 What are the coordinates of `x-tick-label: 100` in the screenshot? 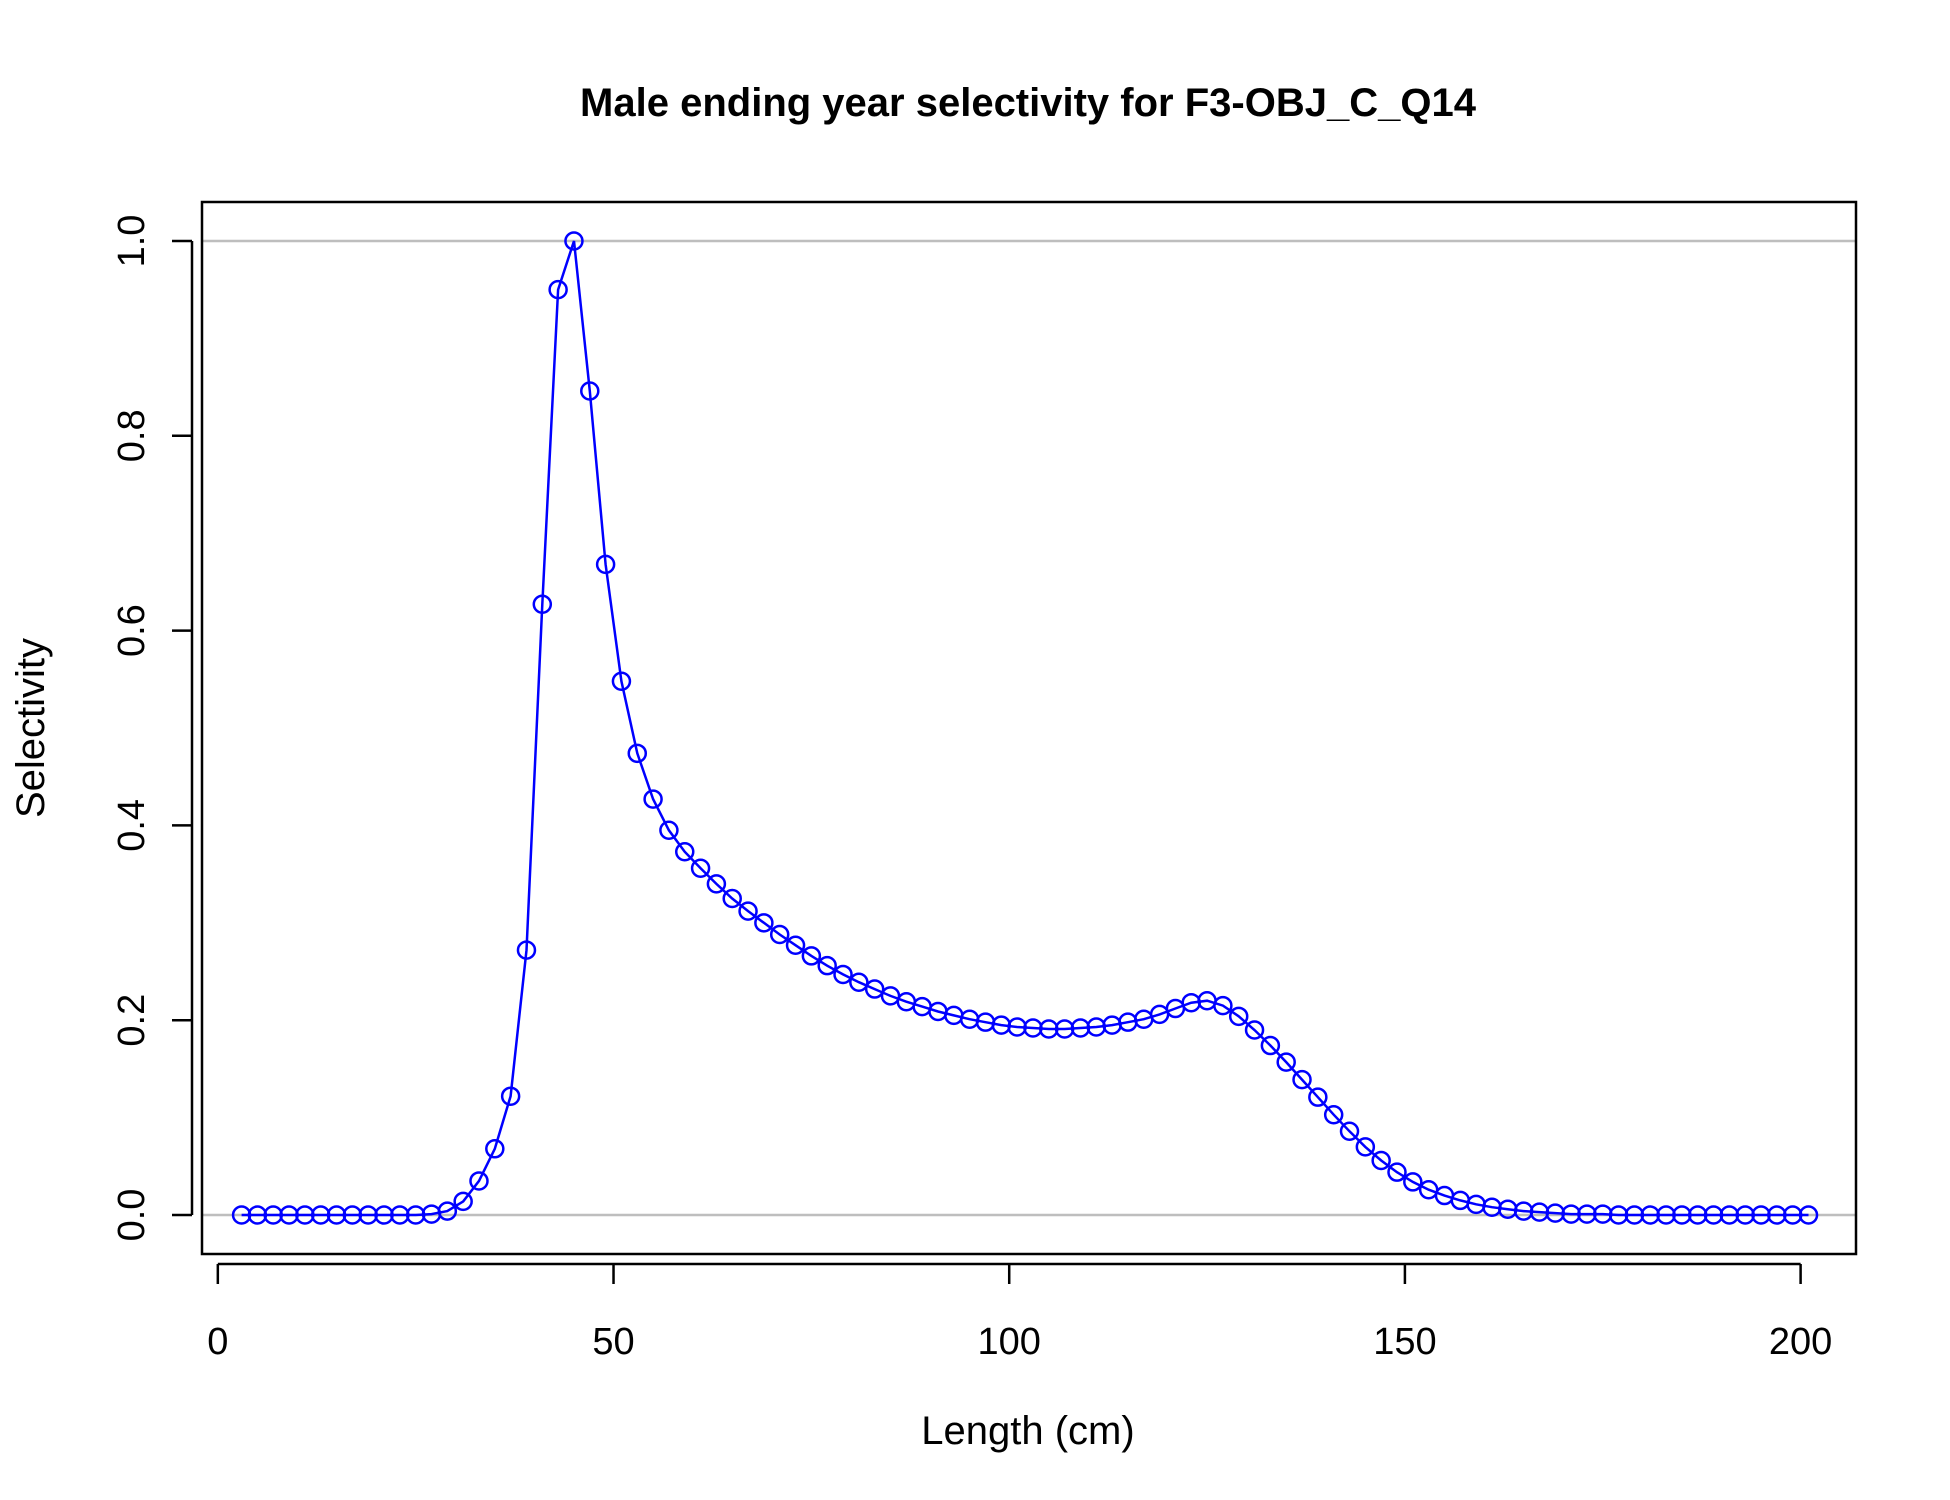 It's located at (1009, 1342).